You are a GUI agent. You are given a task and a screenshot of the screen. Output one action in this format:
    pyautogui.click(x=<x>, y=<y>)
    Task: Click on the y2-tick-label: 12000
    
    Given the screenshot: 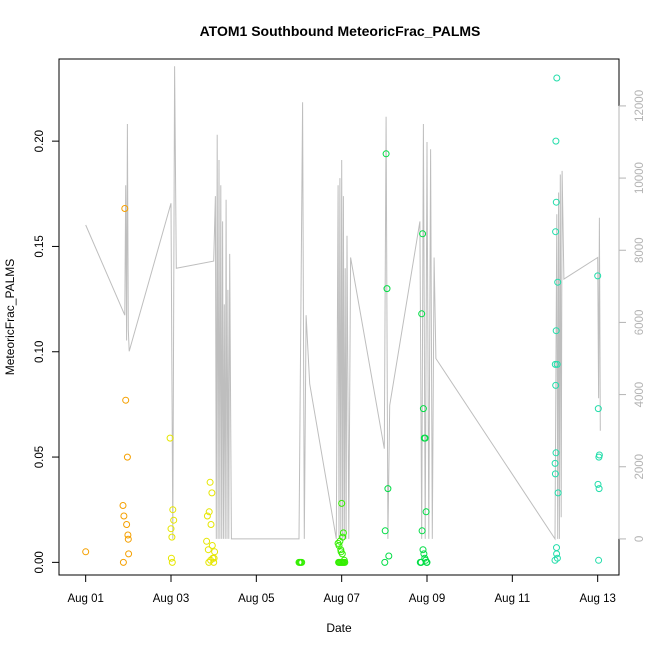 What is the action you would take?
    pyautogui.click(x=640, y=106)
    